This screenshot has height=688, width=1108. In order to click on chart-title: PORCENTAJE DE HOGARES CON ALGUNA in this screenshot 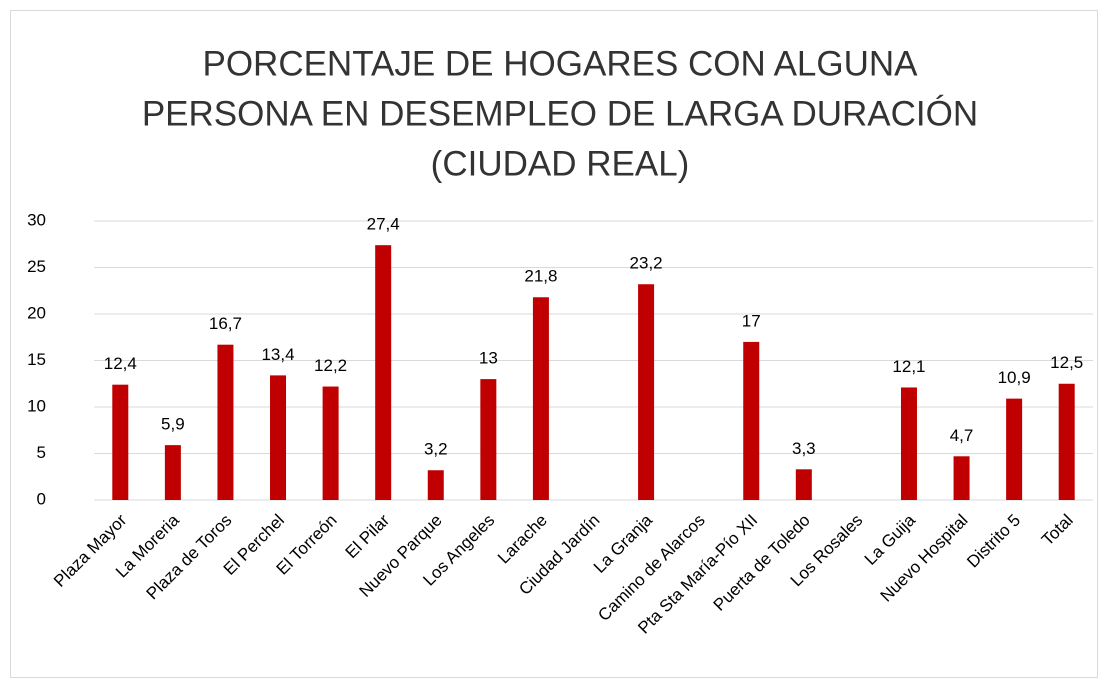, I will do `click(560, 63)`.